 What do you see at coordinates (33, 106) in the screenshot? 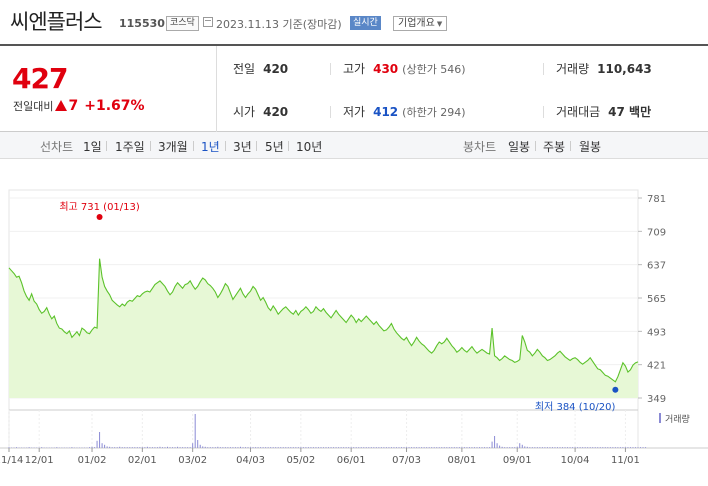
I see `change-label: 전일대비` at bounding box center [33, 106].